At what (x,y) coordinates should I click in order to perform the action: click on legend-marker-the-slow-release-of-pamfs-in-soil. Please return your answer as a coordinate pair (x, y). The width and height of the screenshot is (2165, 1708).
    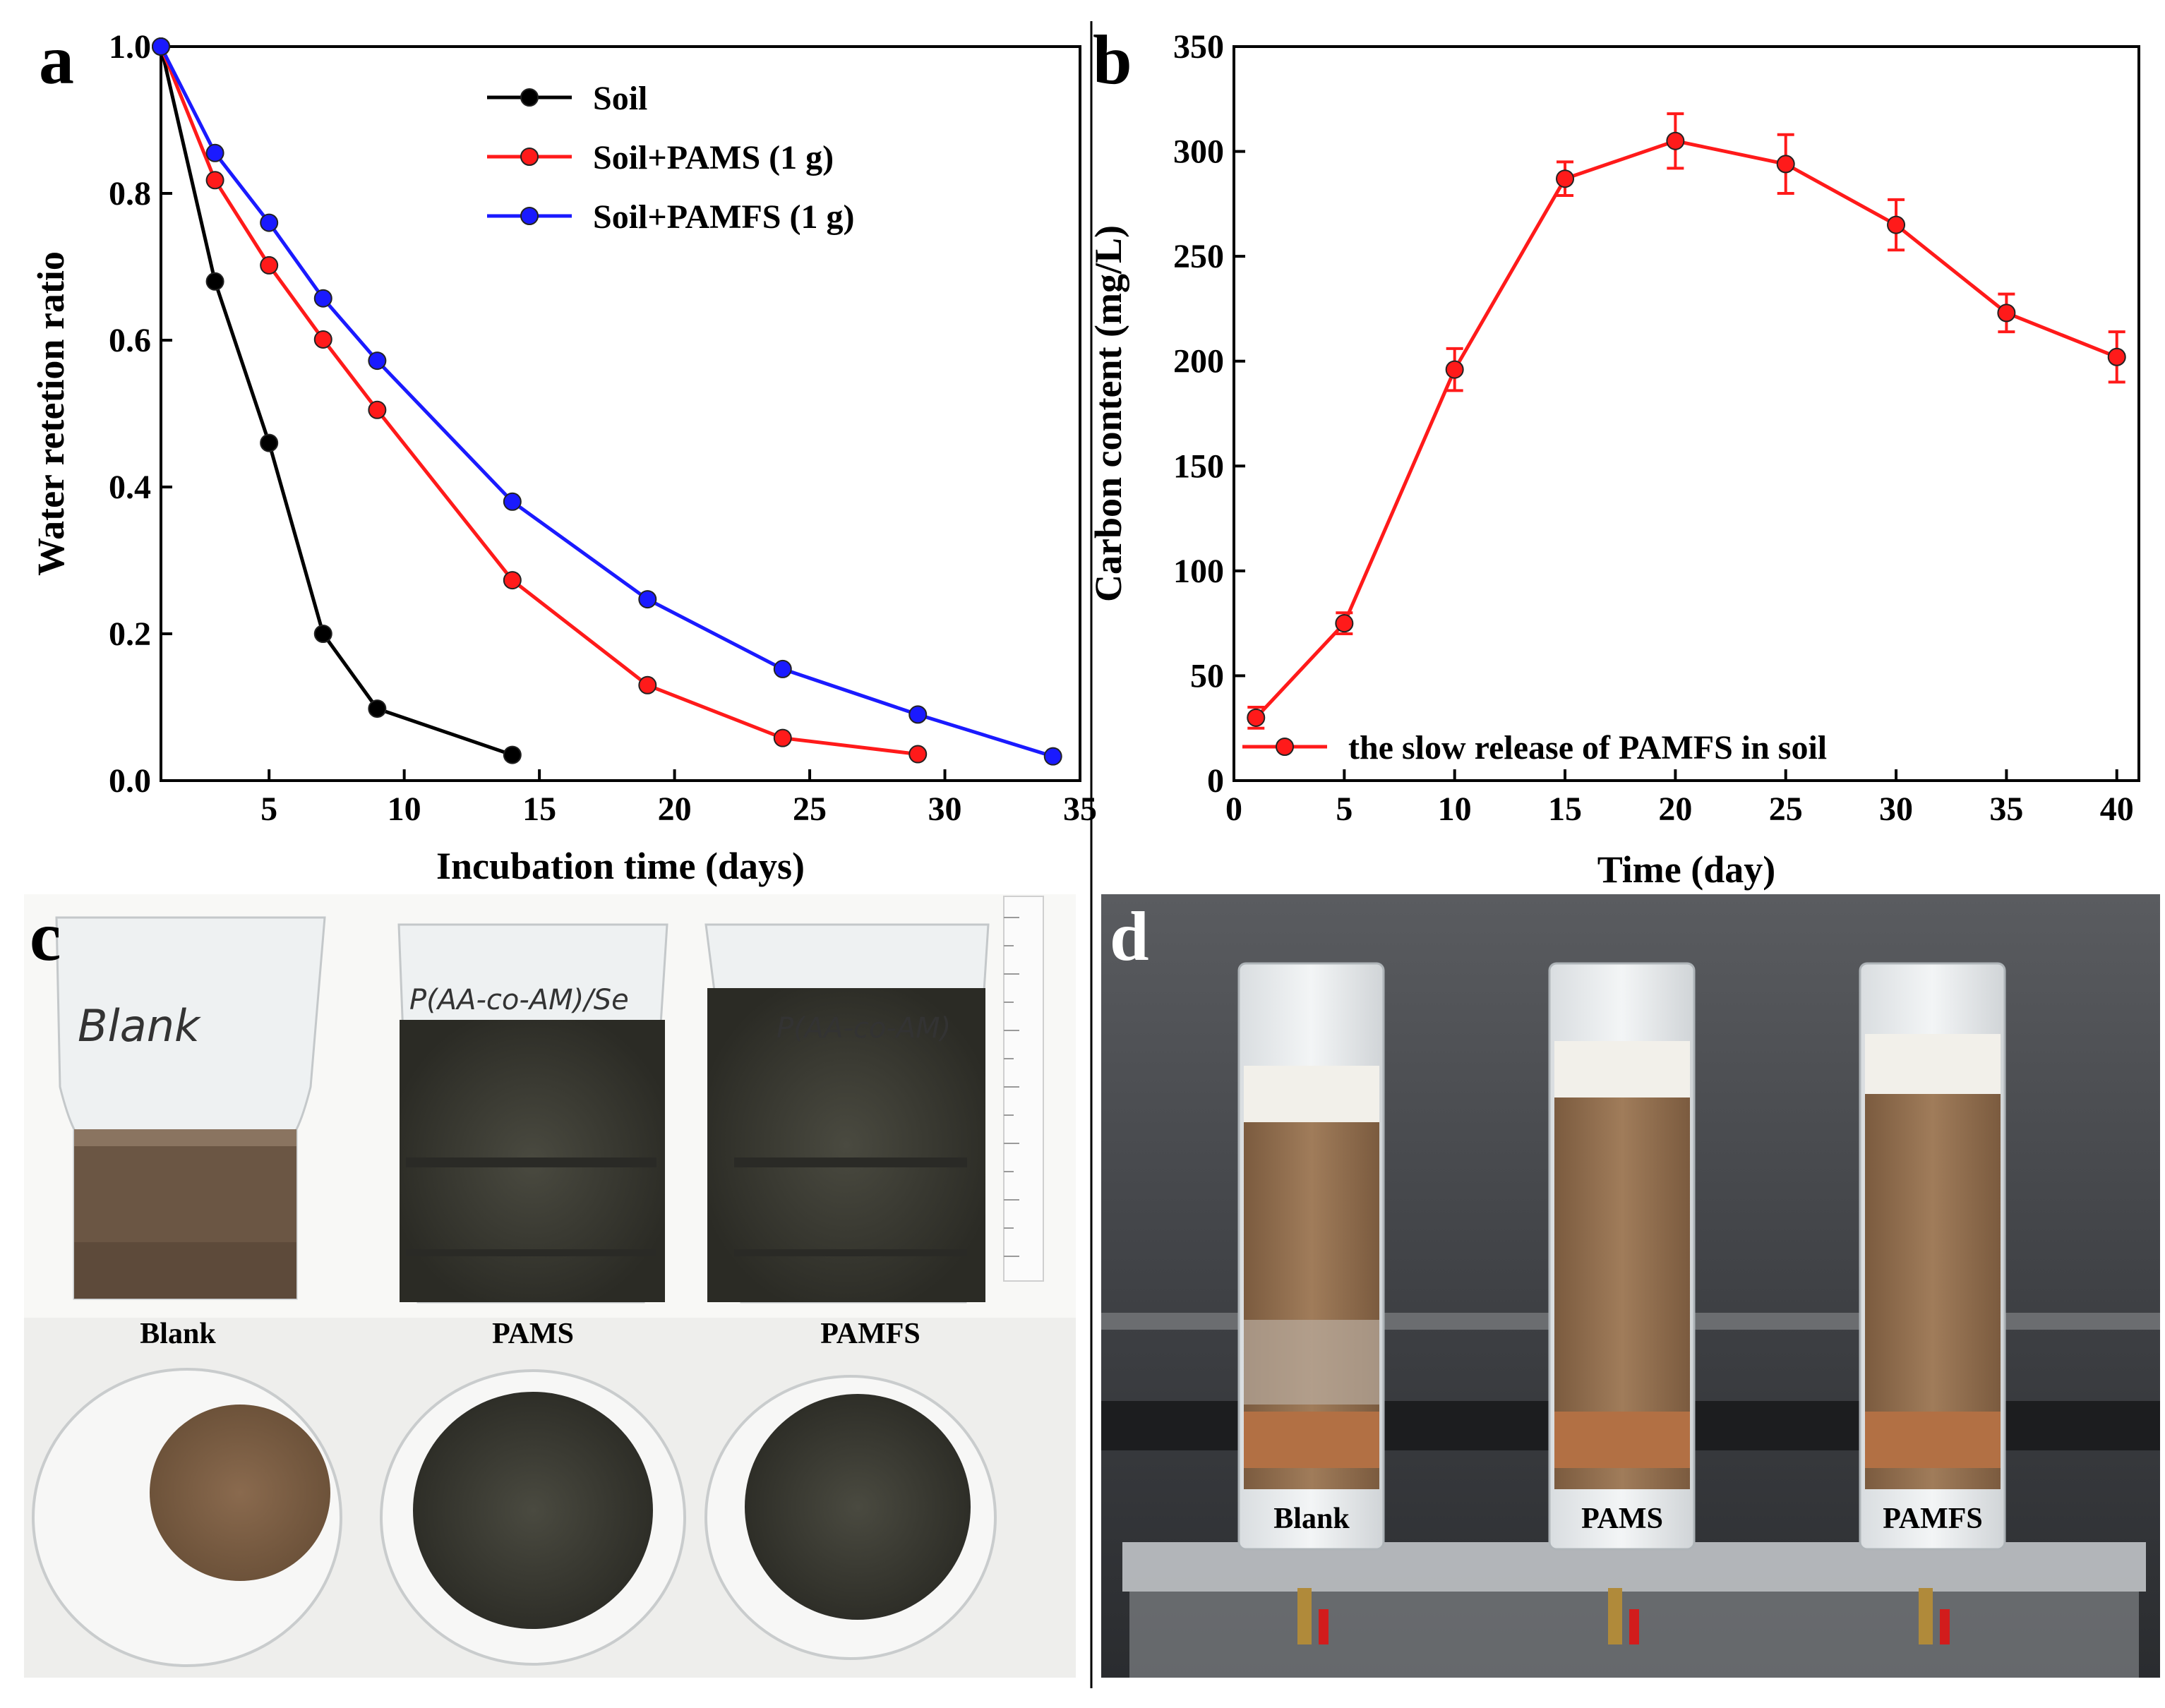
    Looking at the image, I should click on (1285, 747).